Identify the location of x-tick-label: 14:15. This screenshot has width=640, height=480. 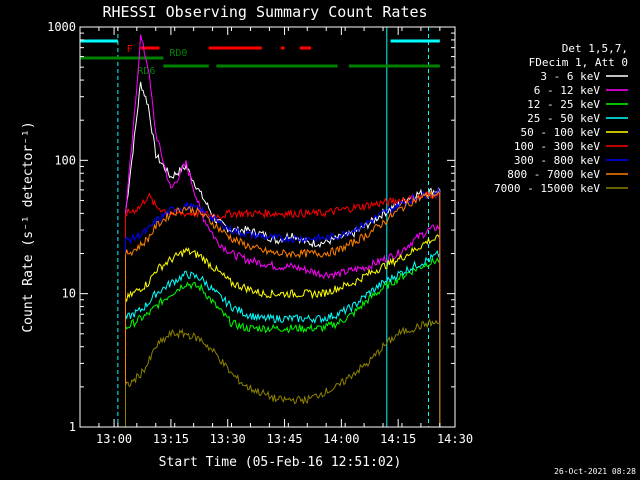
(398, 439).